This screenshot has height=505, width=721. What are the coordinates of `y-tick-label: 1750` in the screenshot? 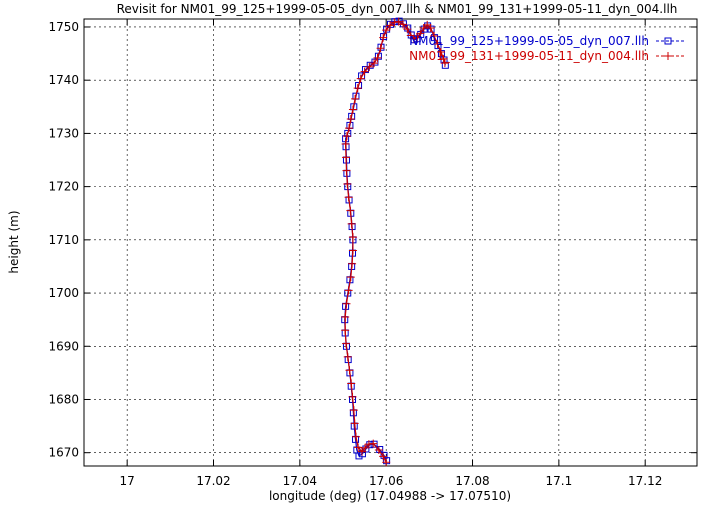 It's located at (63, 27).